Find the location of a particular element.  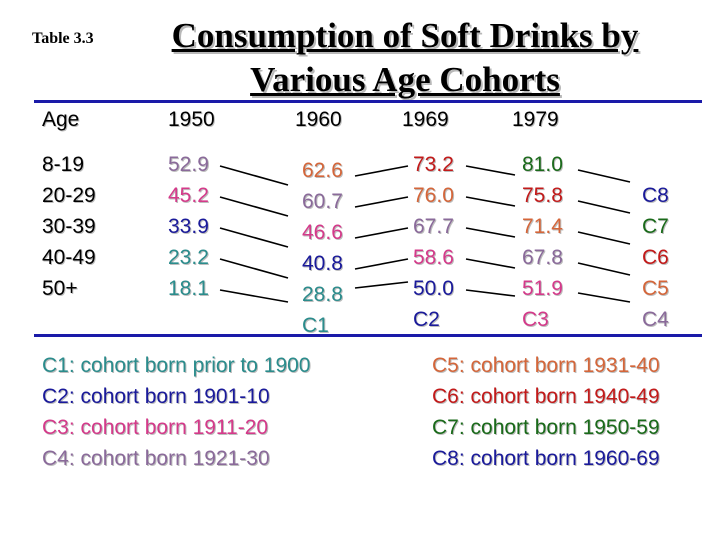

title-line-2: Various Age Cohorts is located at coordinates (405, 79).